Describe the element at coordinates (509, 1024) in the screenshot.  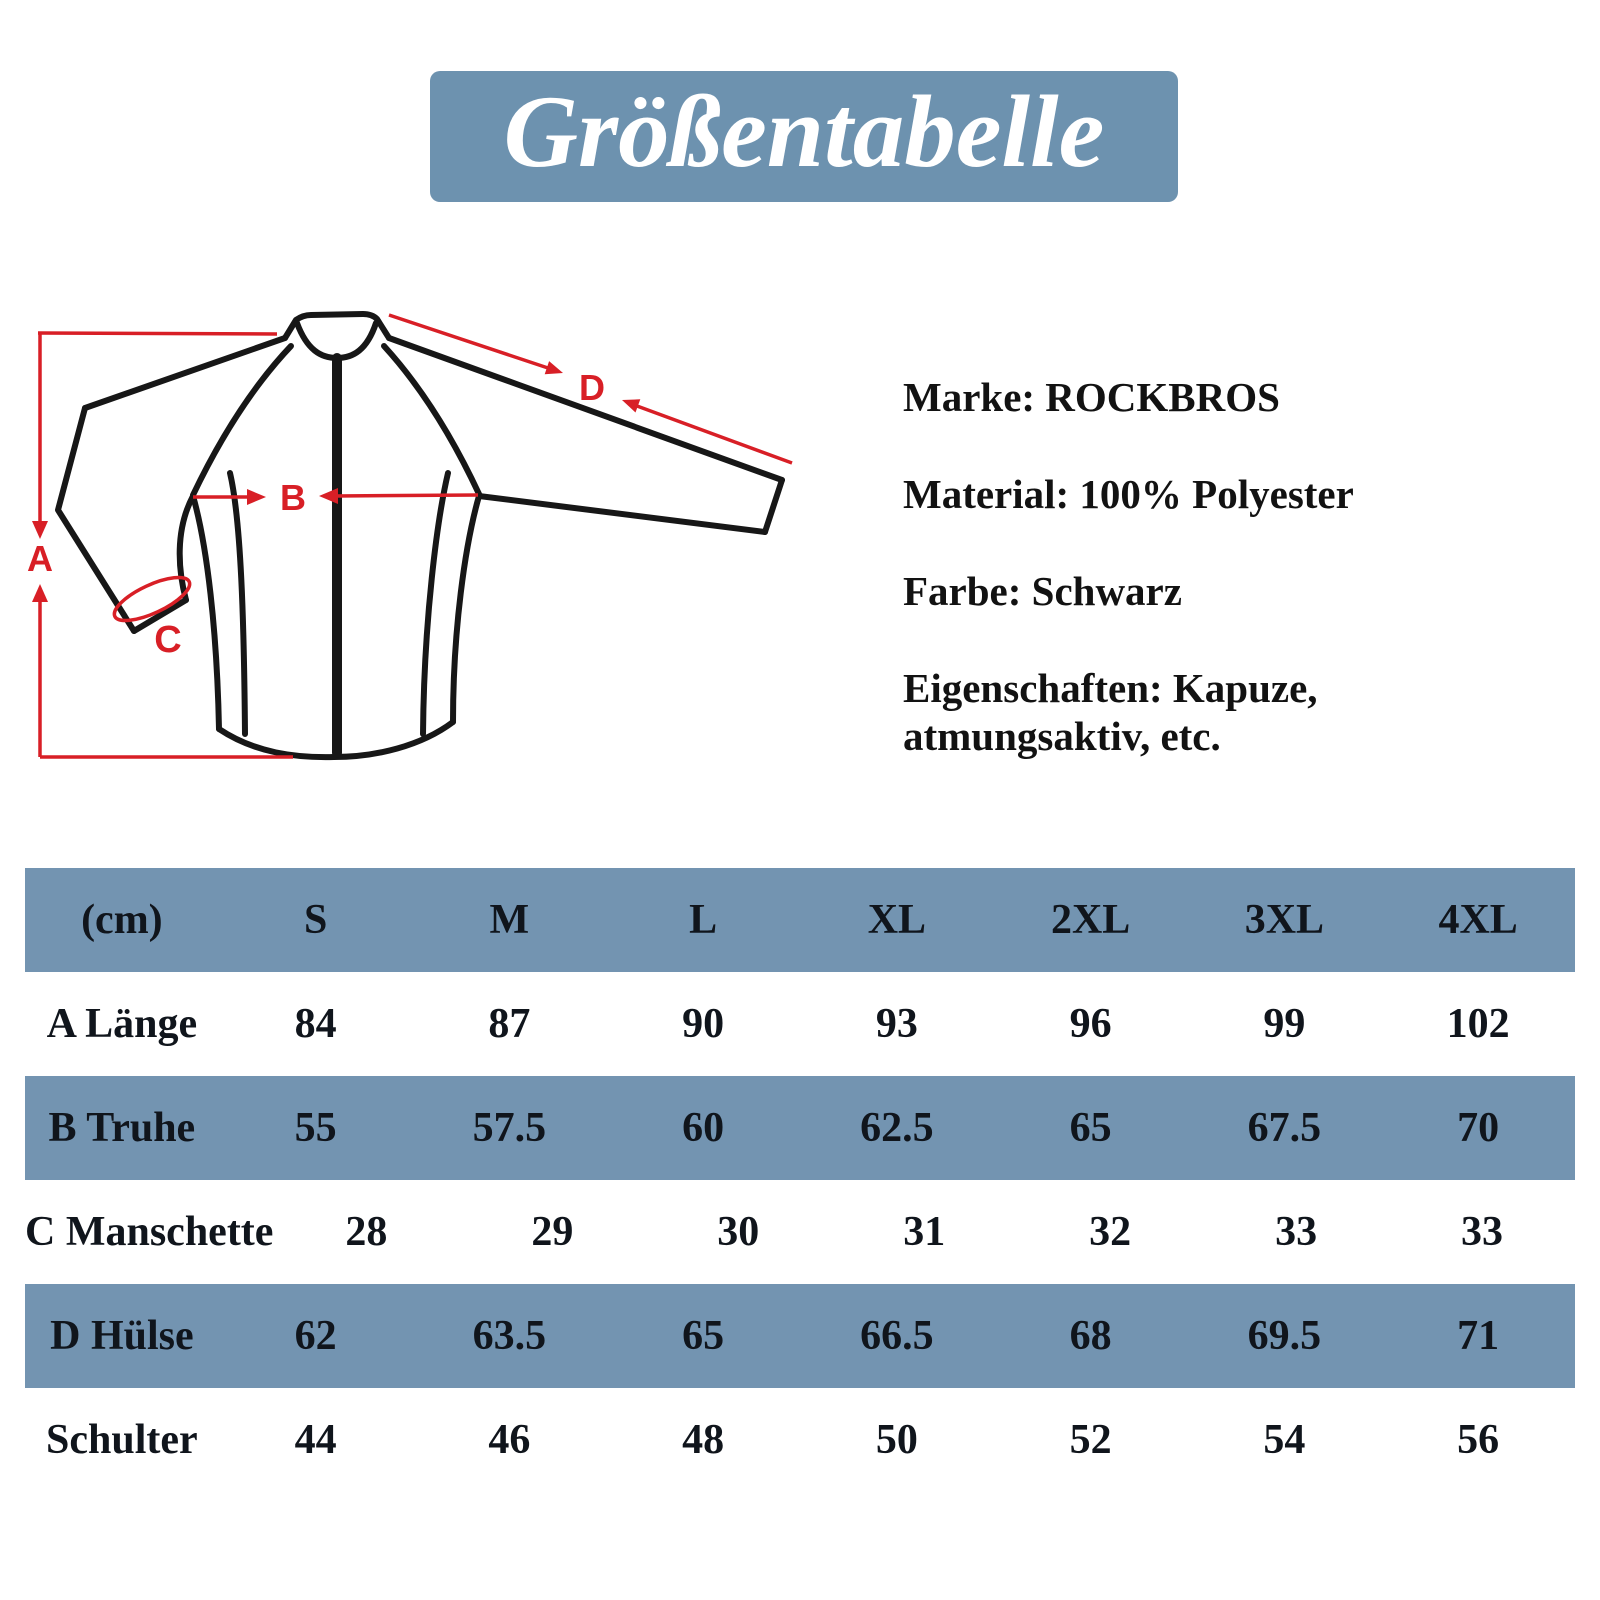
I see `value-cell: 87` at that location.